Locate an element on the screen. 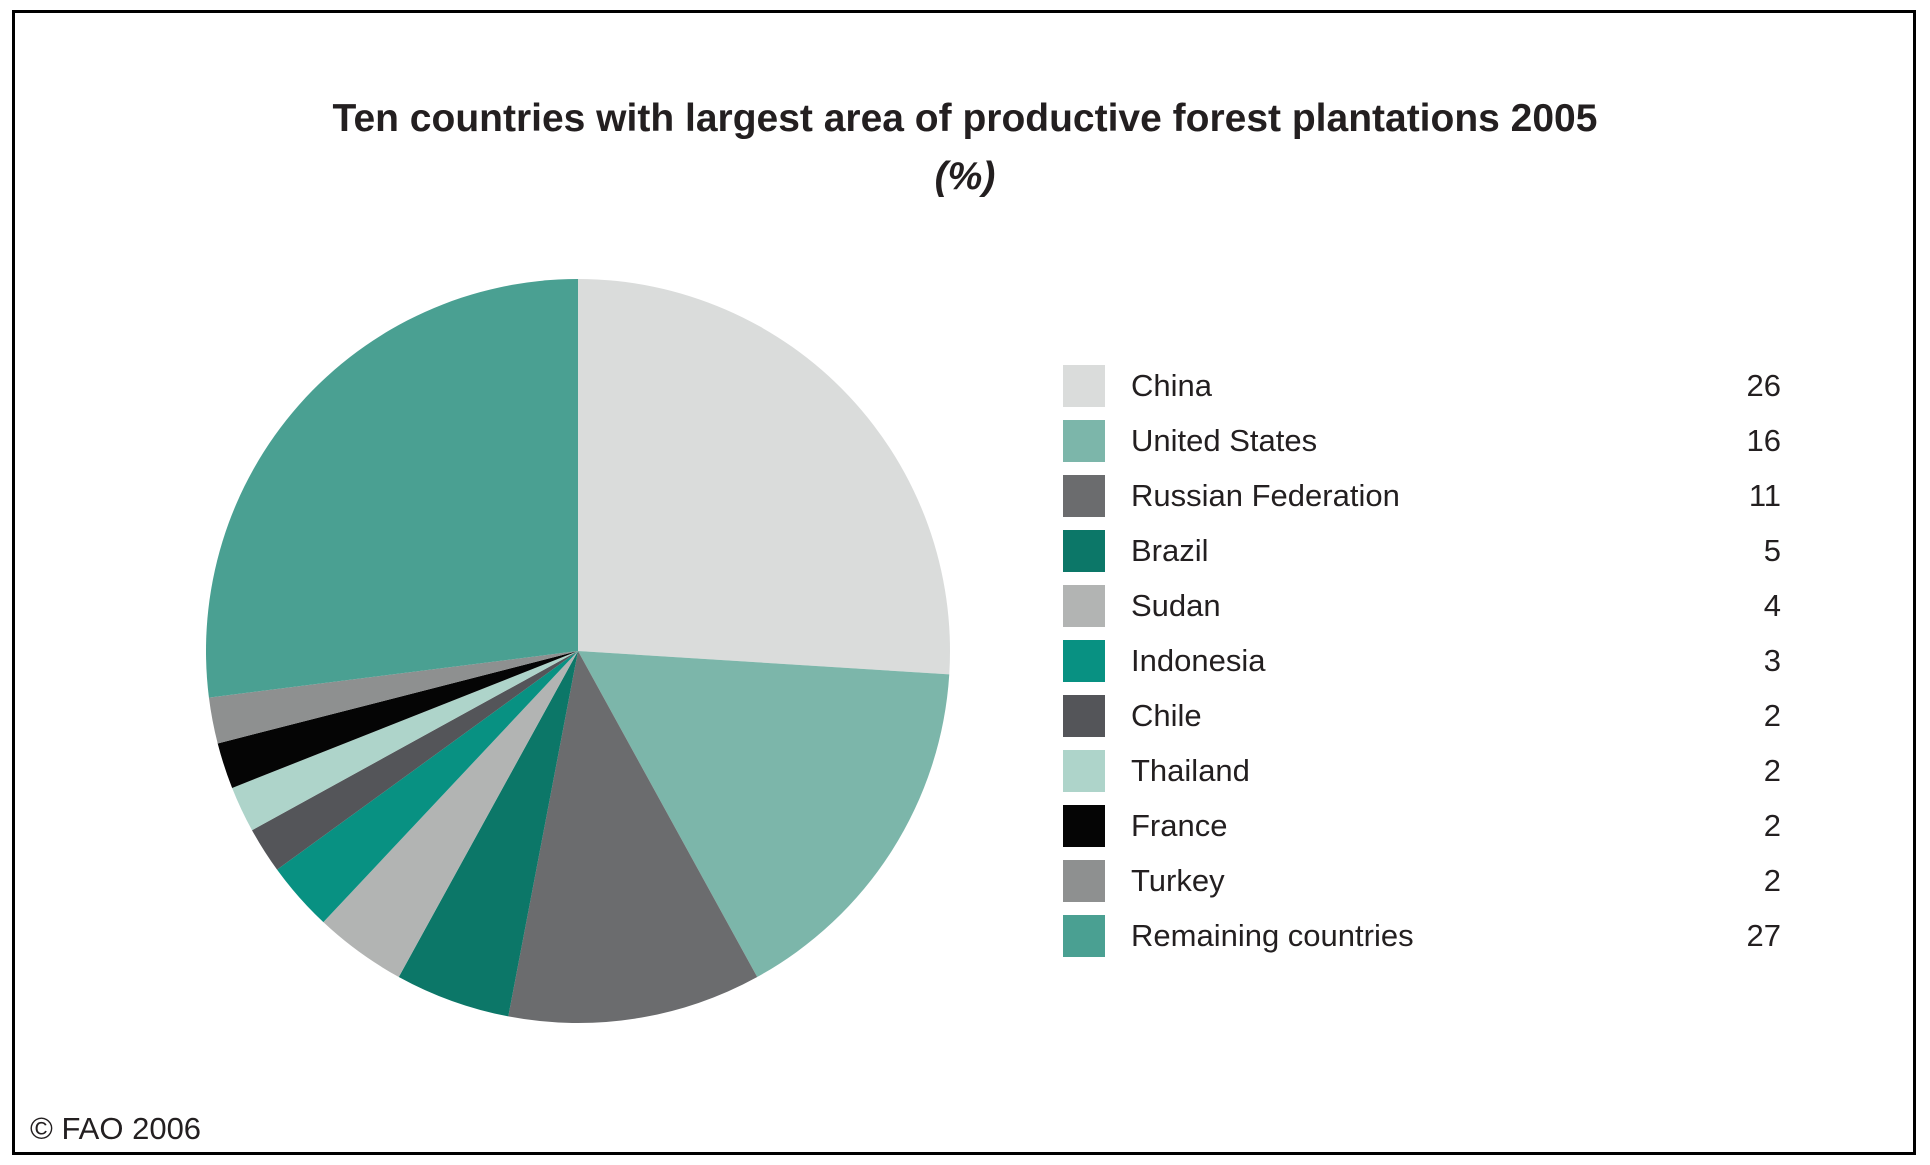  legend-label: Chile is located at coordinates (1166, 715).